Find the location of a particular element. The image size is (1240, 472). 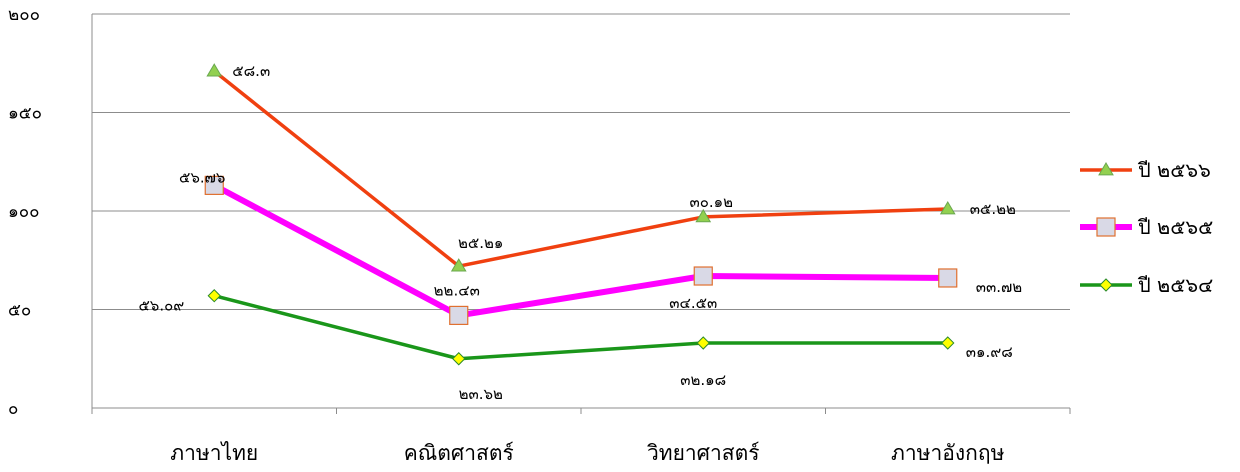

y-tick-label: ๑๐๐ is located at coordinates (24, 212).